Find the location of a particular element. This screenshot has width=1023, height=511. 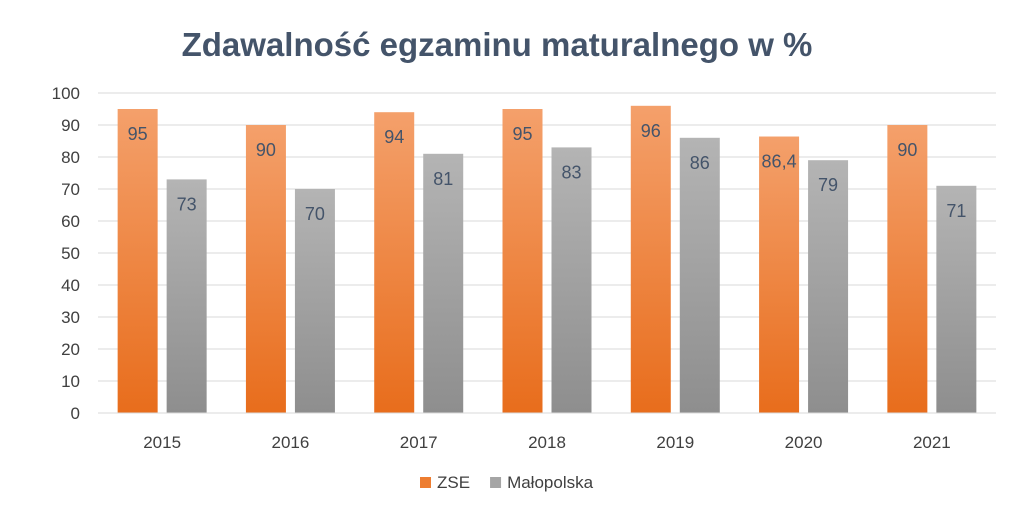

x-tick-label: 2018 is located at coordinates (547, 442).